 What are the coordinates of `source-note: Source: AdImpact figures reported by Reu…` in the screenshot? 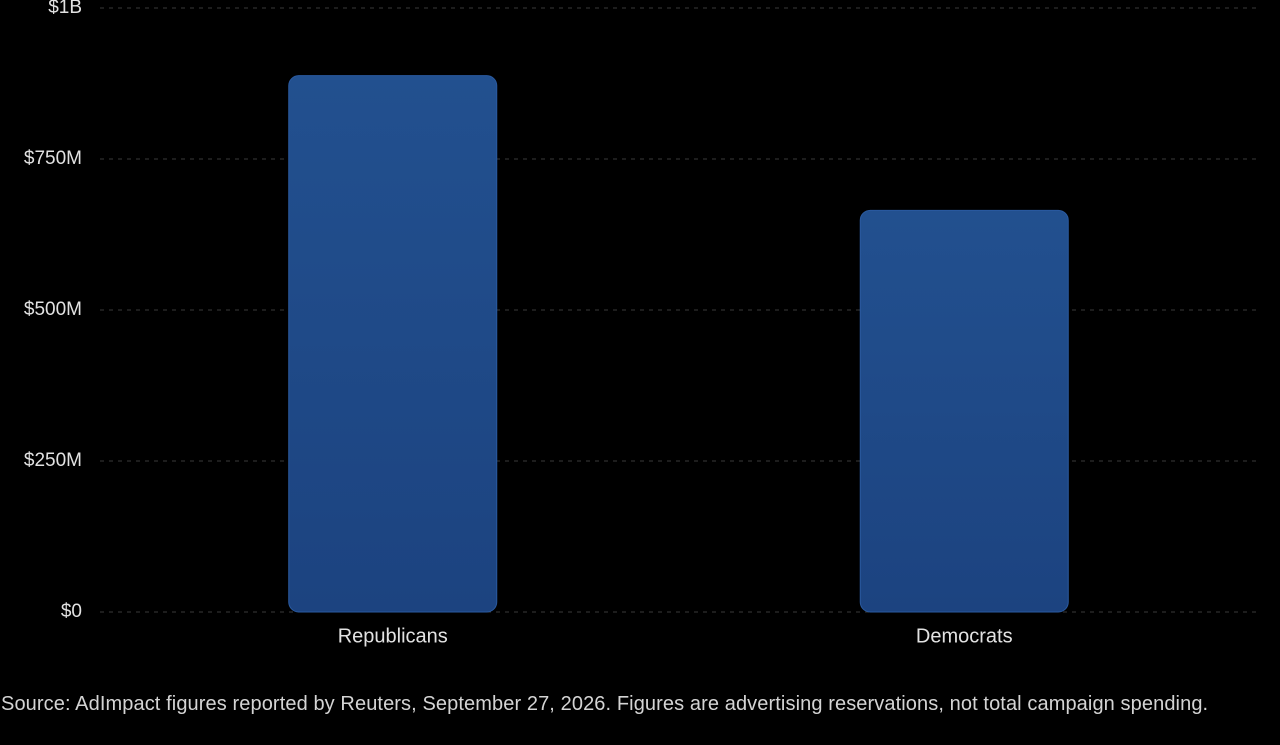 It's located at (605, 704).